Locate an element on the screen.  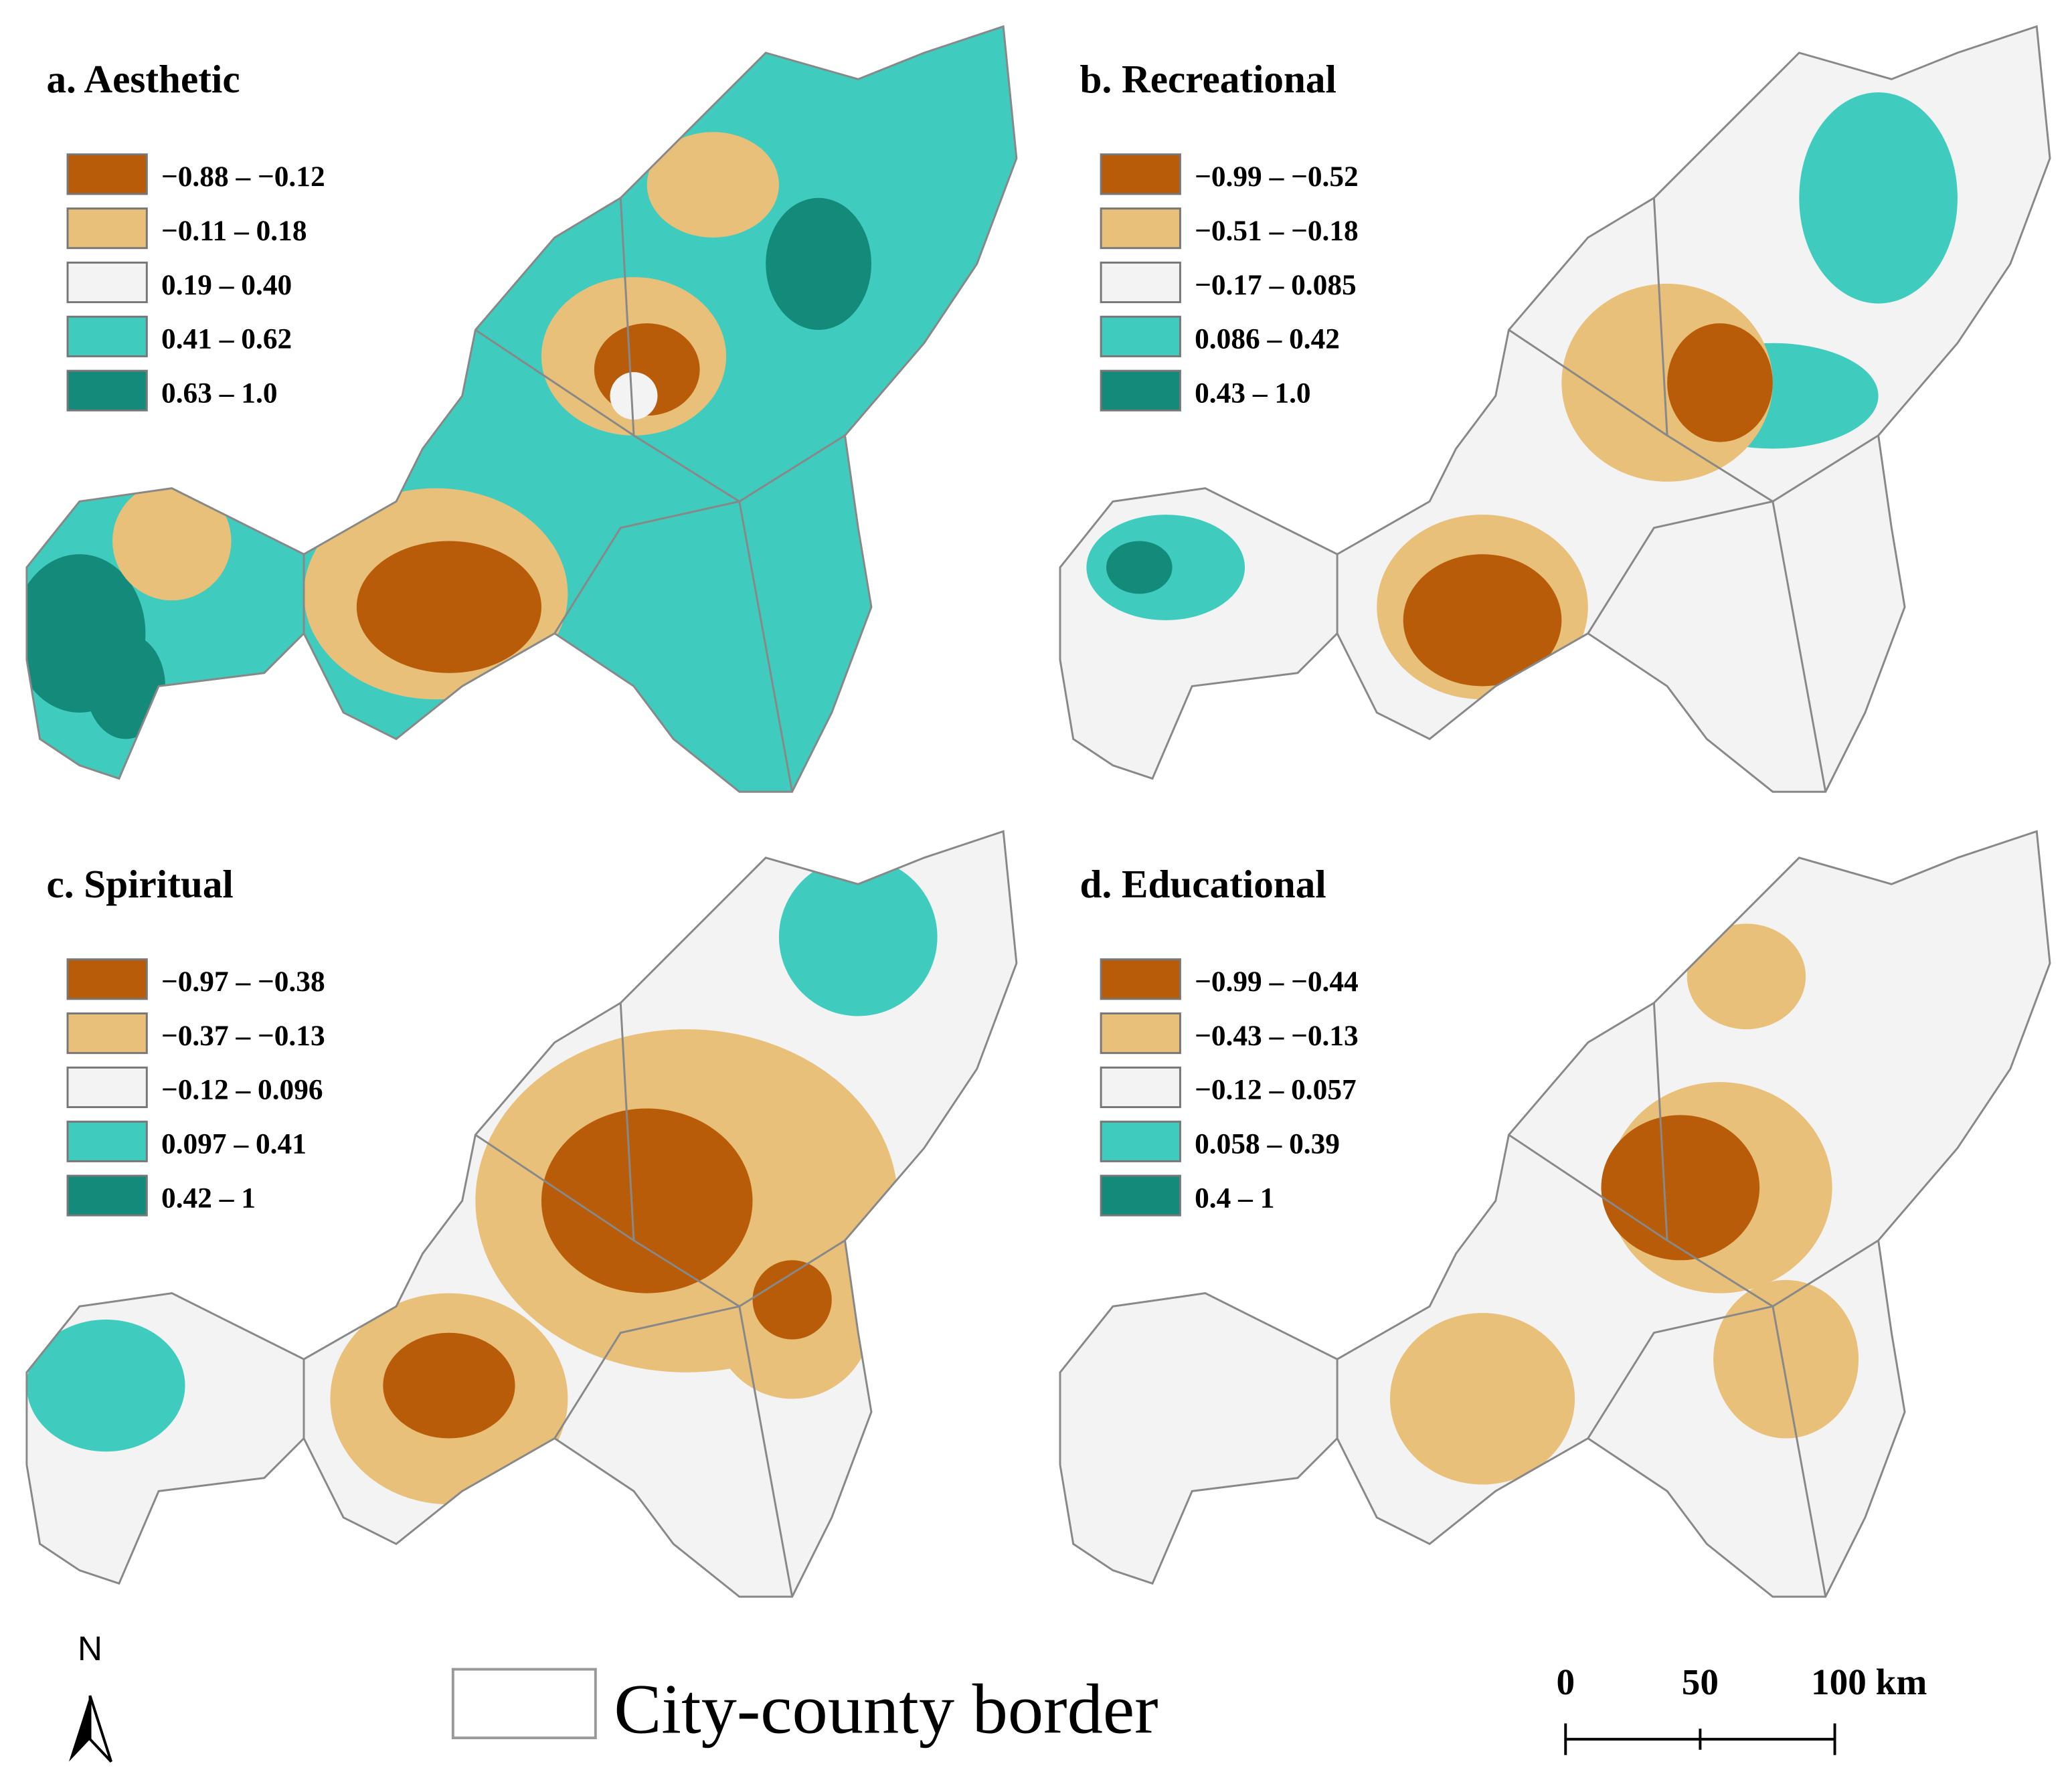
legend-label: 0.097 – 0.41 is located at coordinates (234, 1144).